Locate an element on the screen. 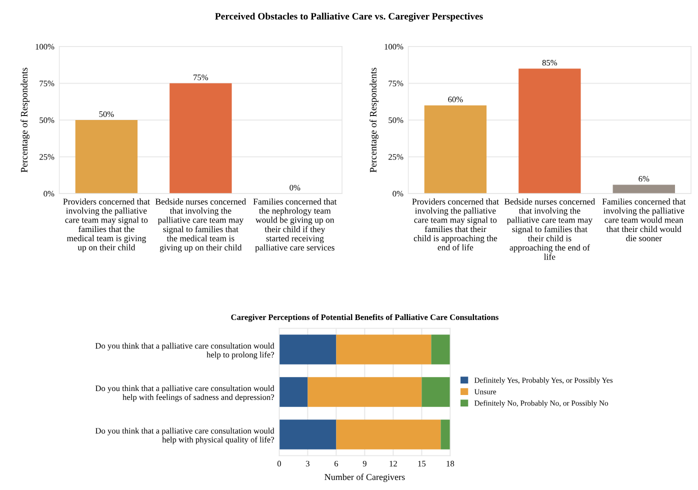 The width and height of the screenshot is (698, 490). x-axis-title: Number of Caregivers is located at coordinates (364, 478).